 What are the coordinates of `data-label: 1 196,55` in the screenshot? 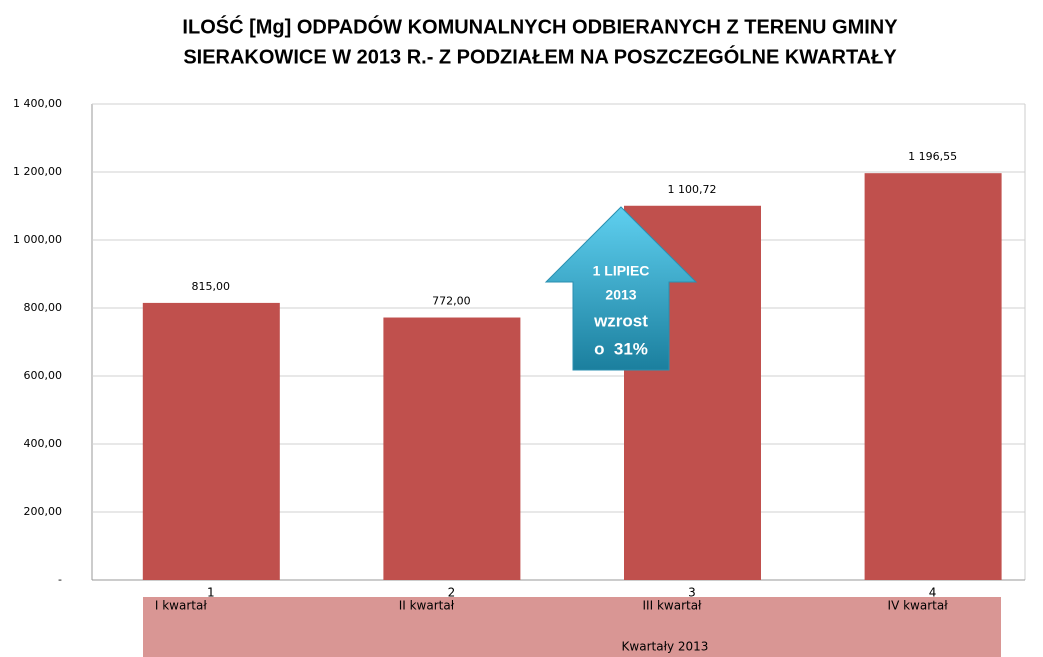 It's located at (932, 156).